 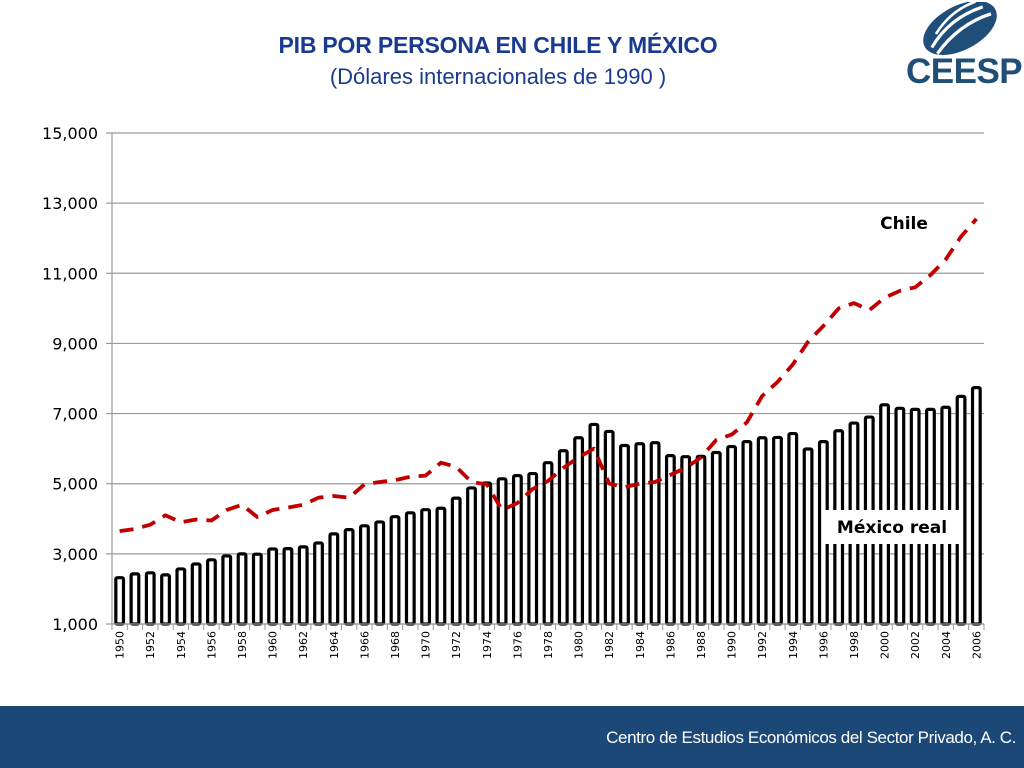 What do you see at coordinates (609, 645) in the screenshot?
I see `x-tick-label: 1982` at bounding box center [609, 645].